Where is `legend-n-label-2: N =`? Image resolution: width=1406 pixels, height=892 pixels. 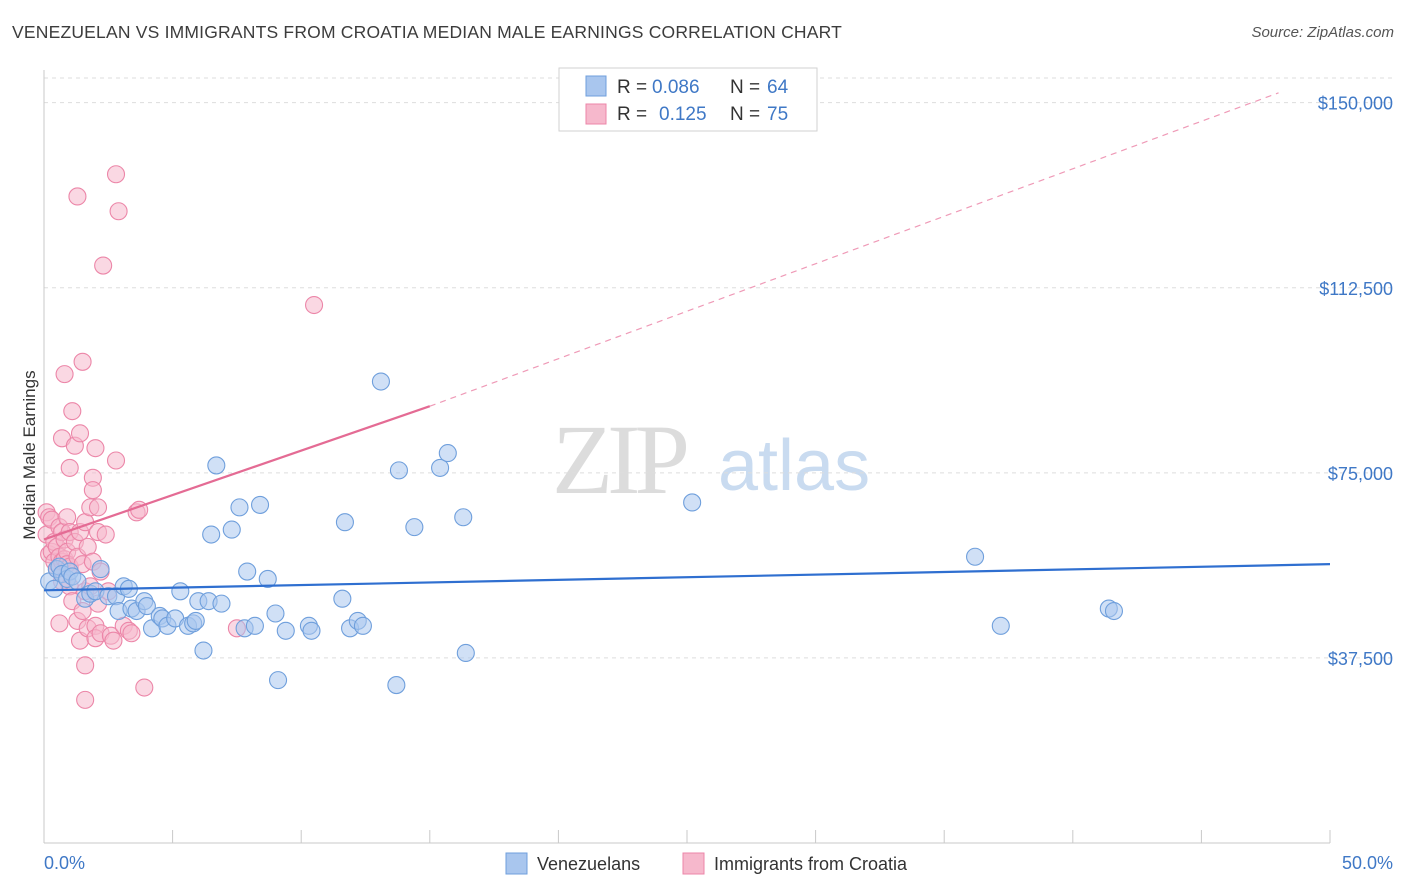 legend-n-label-2: N = is located at coordinates (745, 114).